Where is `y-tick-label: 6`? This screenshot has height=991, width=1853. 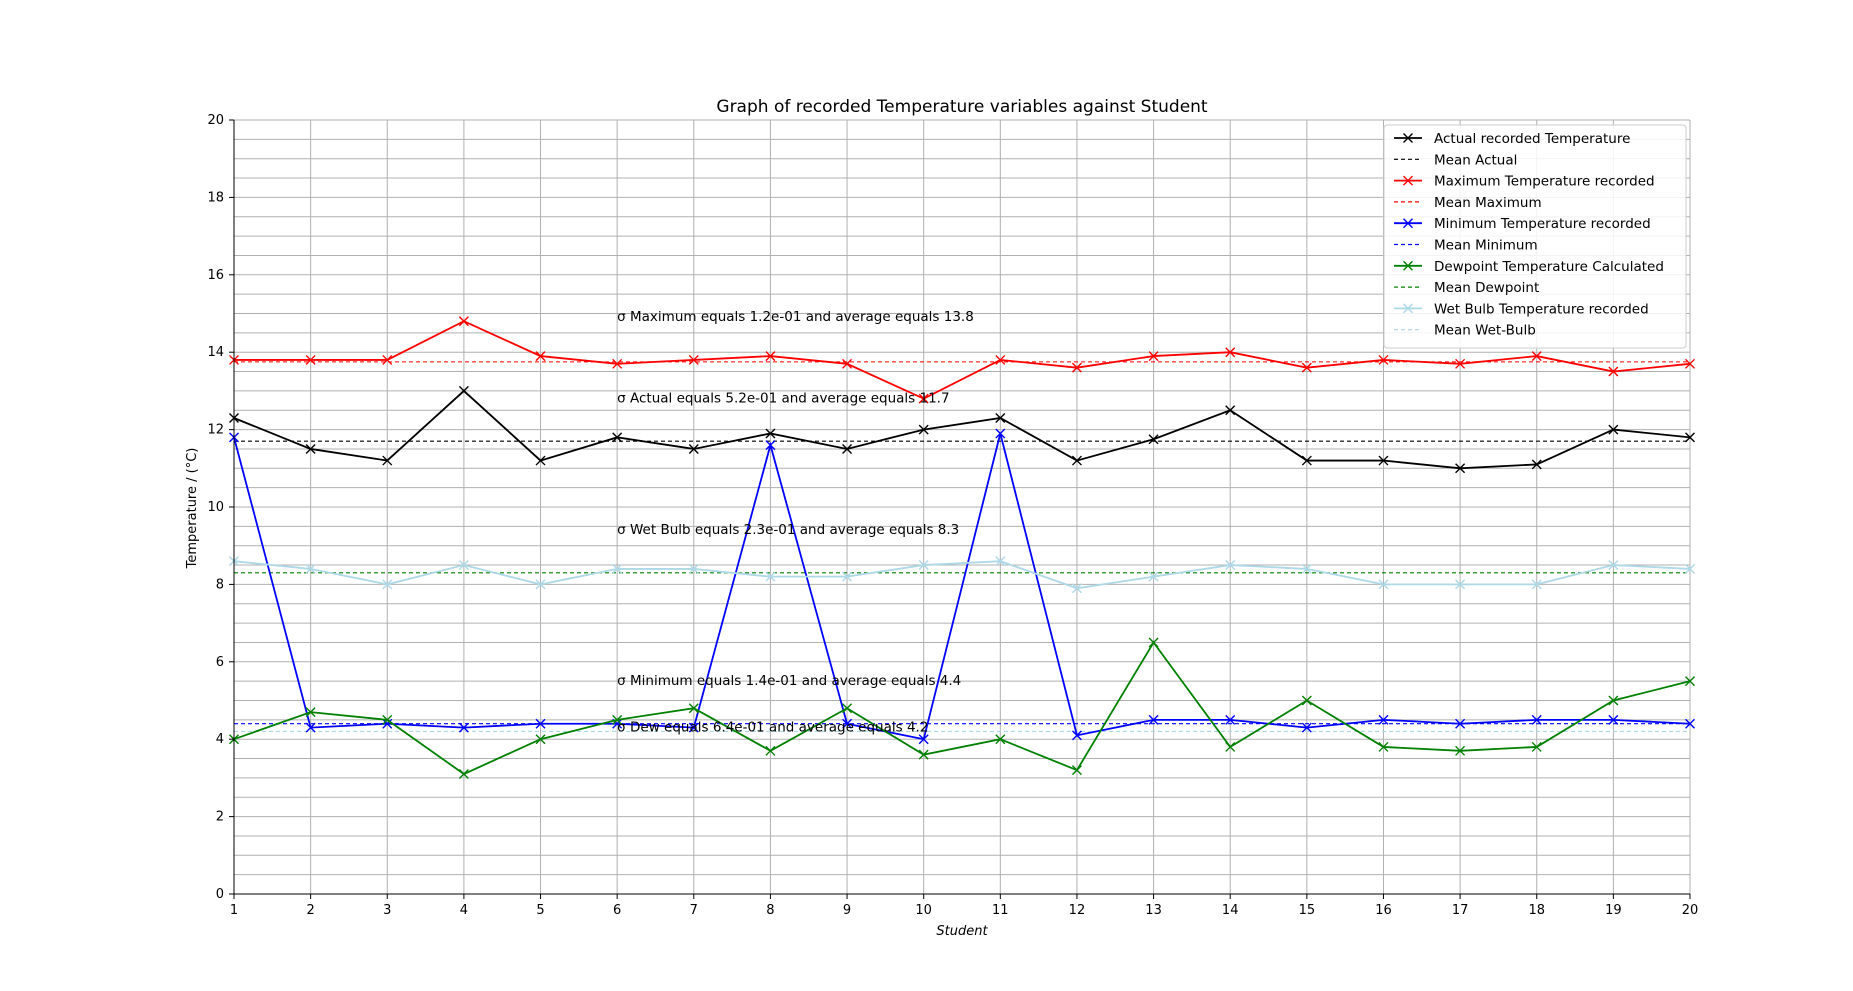 y-tick-label: 6 is located at coordinates (220, 662).